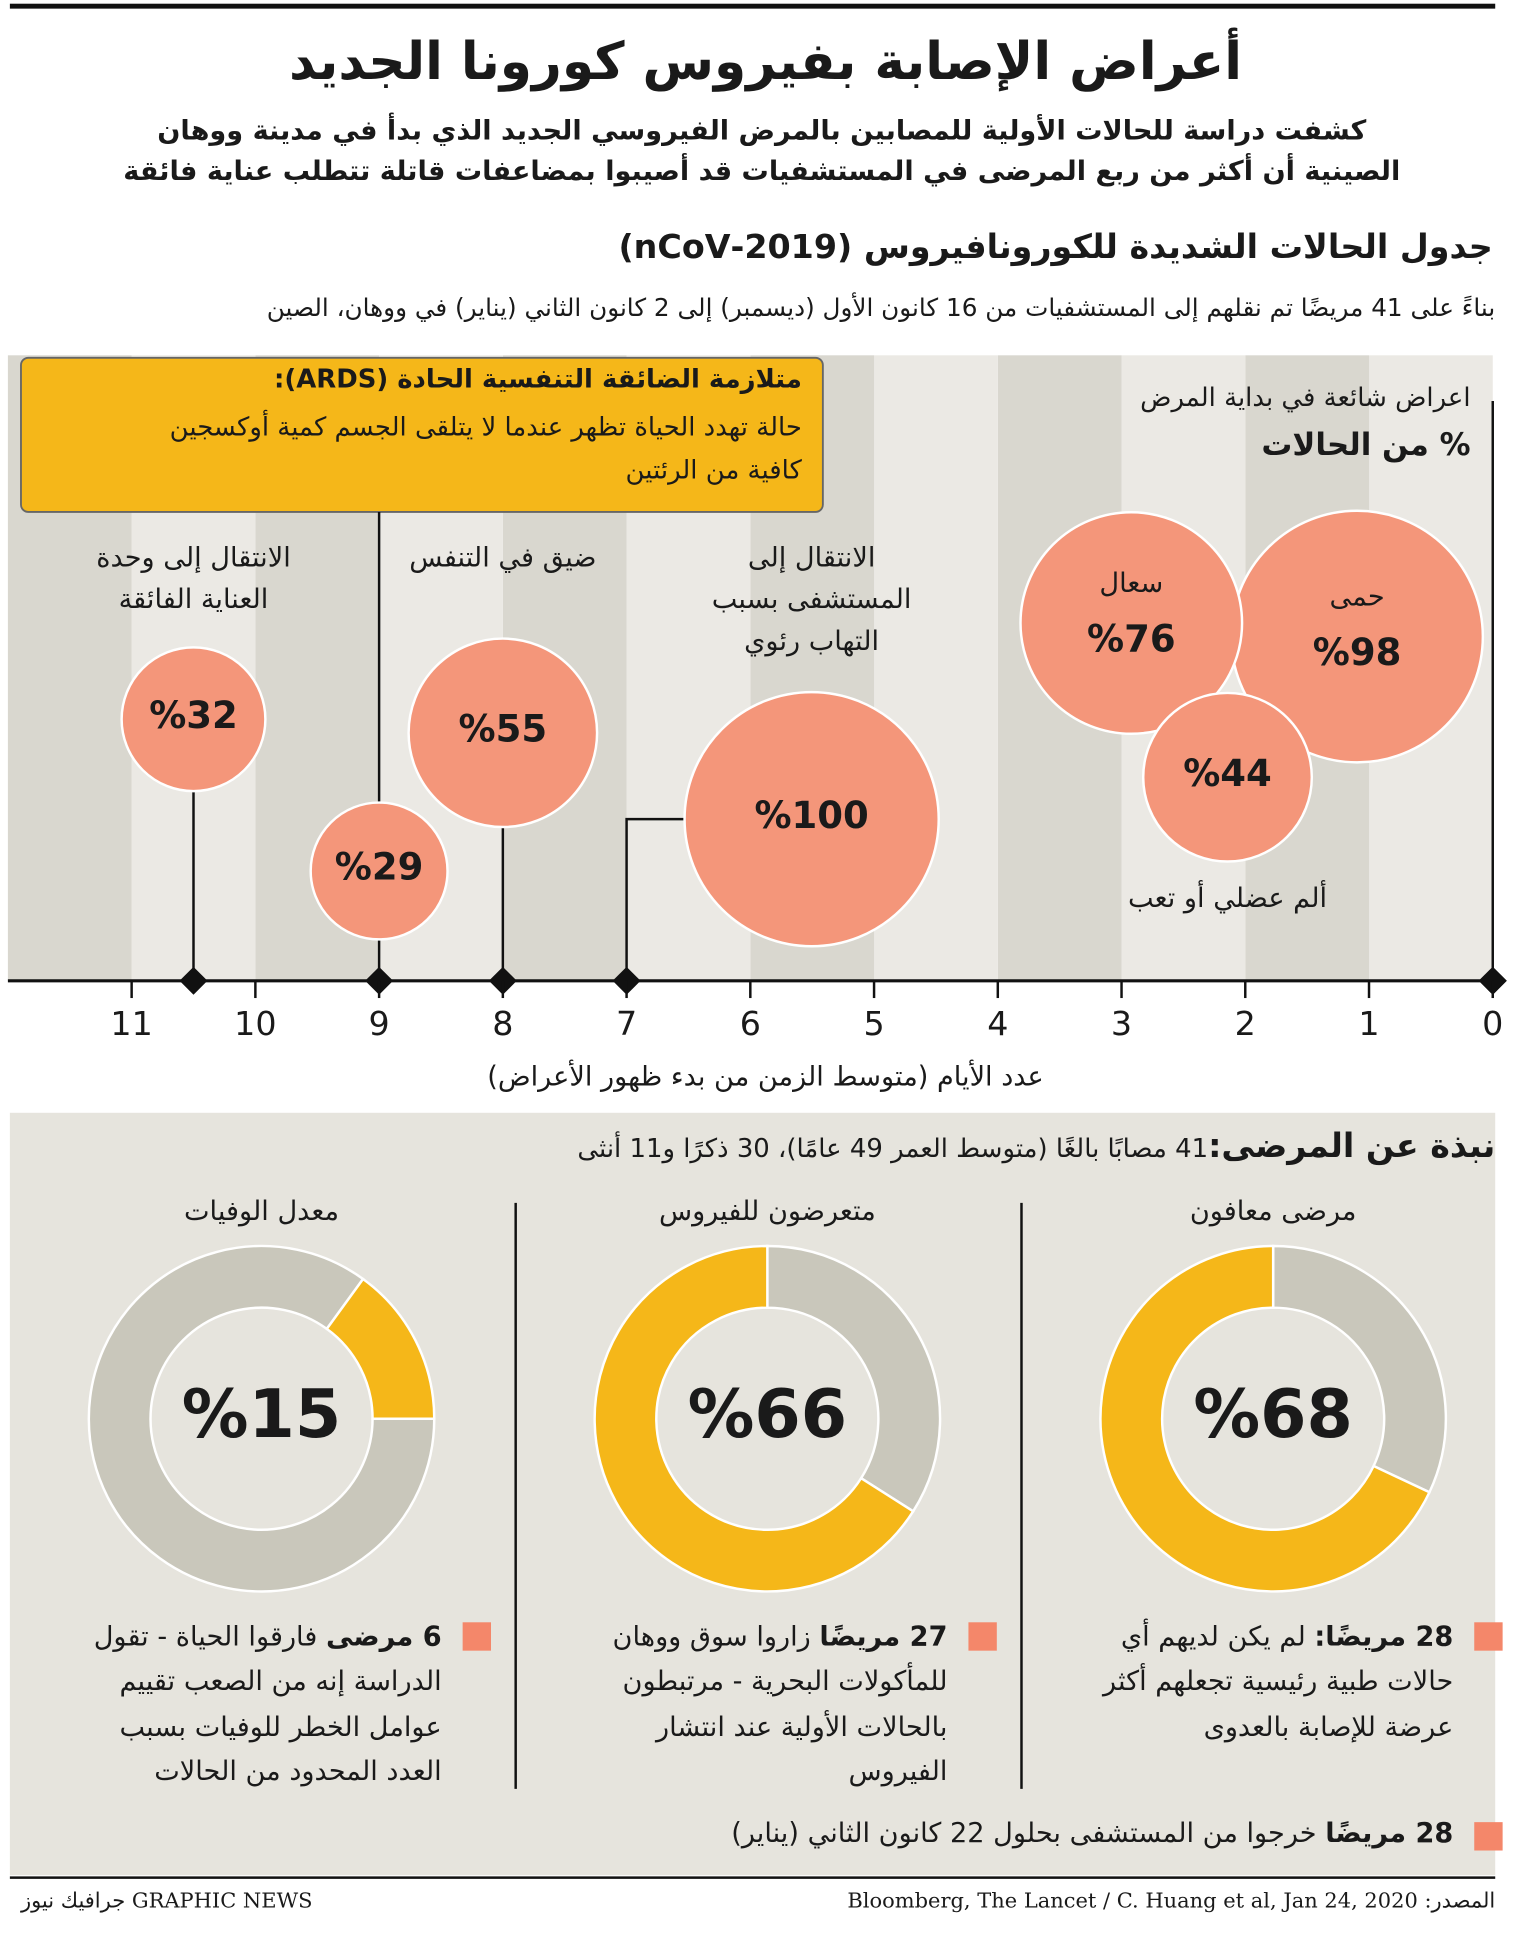 The height and width of the screenshot is (1934, 1531). What do you see at coordinates (261, 1414) in the screenshot?
I see `donut-center-label: %15` at bounding box center [261, 1414].